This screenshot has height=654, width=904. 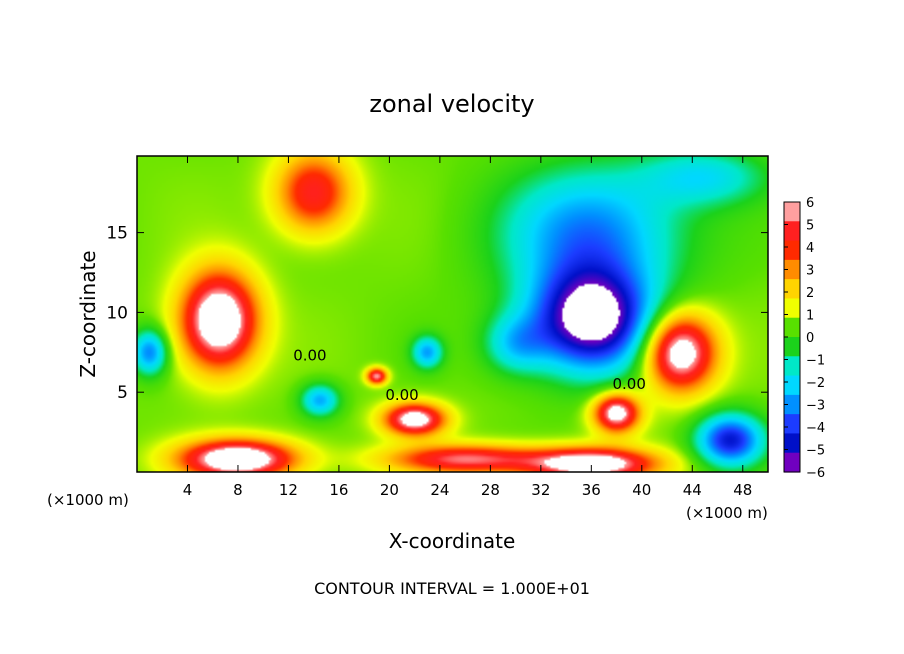 What do you see at coordinates (727, 513) in the screenshot?
I see `x-unit-right: (×1000 m)` at bounding box center [727, 513].